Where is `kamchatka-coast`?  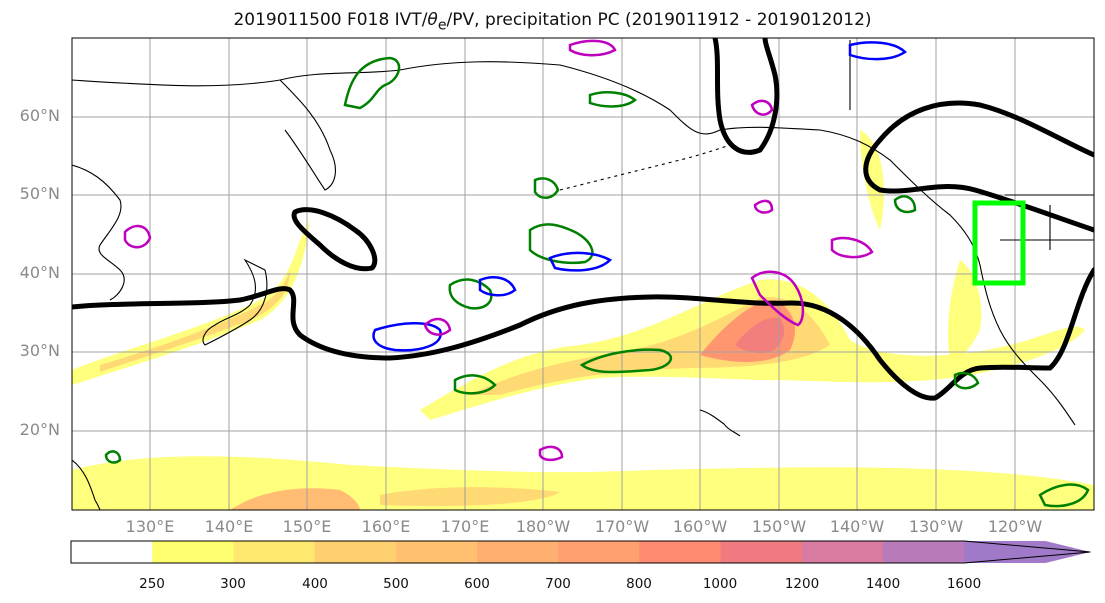
kamchatka-coast is located at coordinates (307, 135).